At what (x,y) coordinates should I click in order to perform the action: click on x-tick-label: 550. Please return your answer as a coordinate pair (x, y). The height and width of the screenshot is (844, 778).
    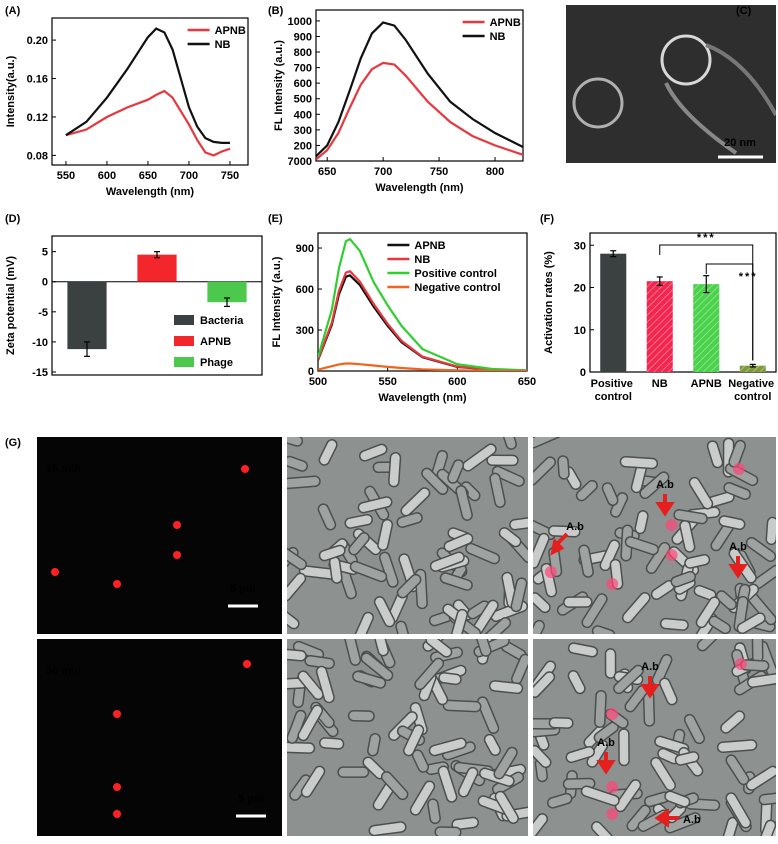
    Looking at the image, I should click on (387, 382).